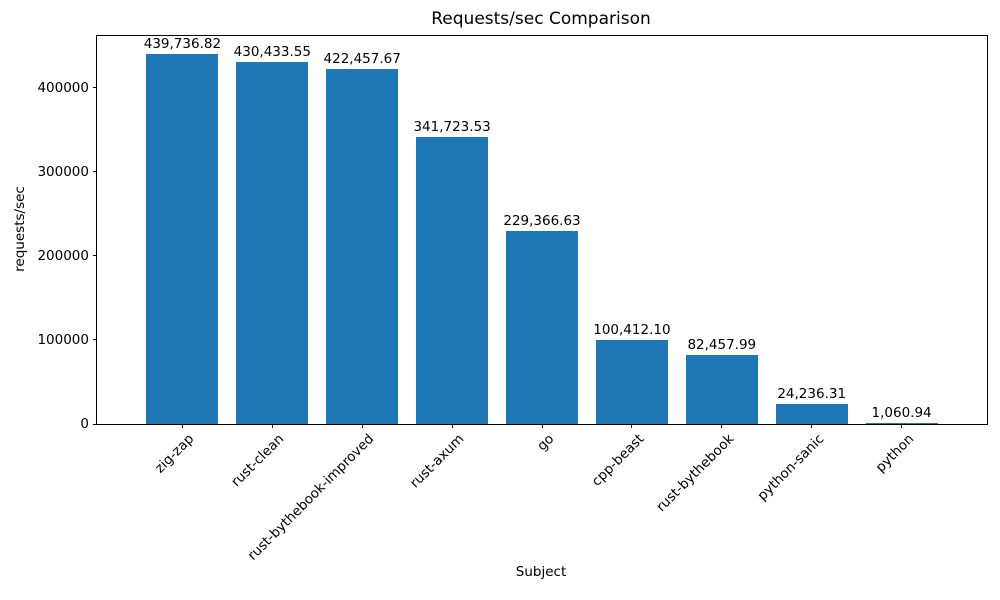 The image size is (1000, 600). What do you see at coordinates (894, 453) in the screenshot?
I see `x-tick-label: python` at bounding box center [894, 453].